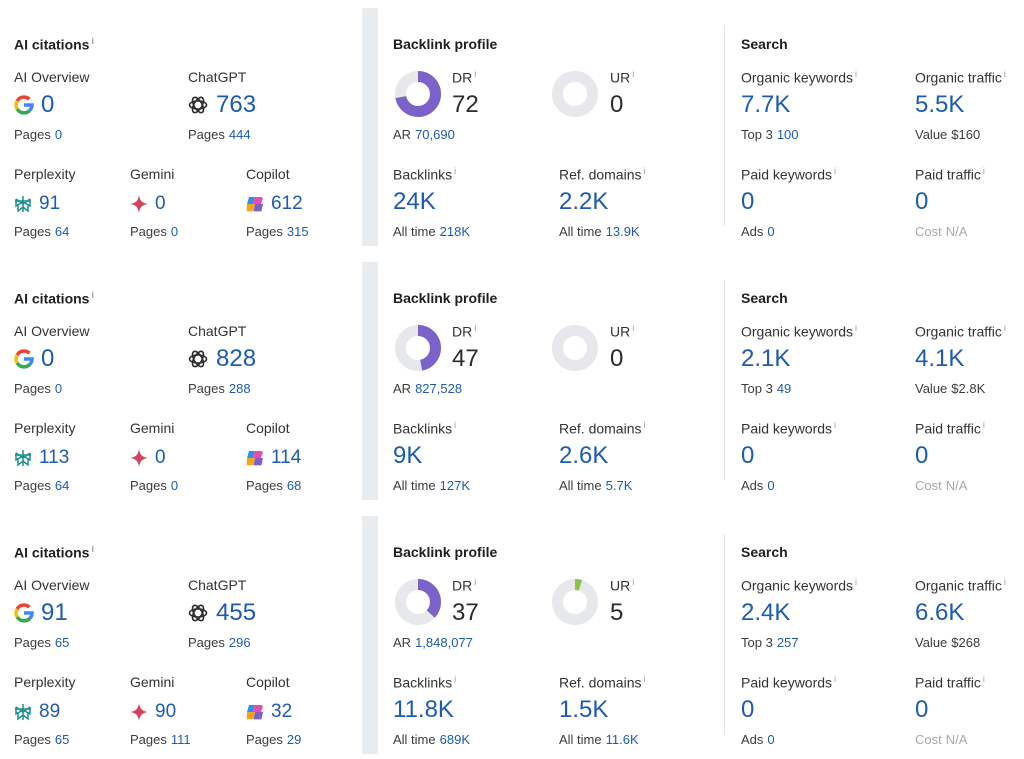 Image resolution: width=1024 pixels, height=759 pixels. I want to click on dr-label: DR i, so click(464, 331).